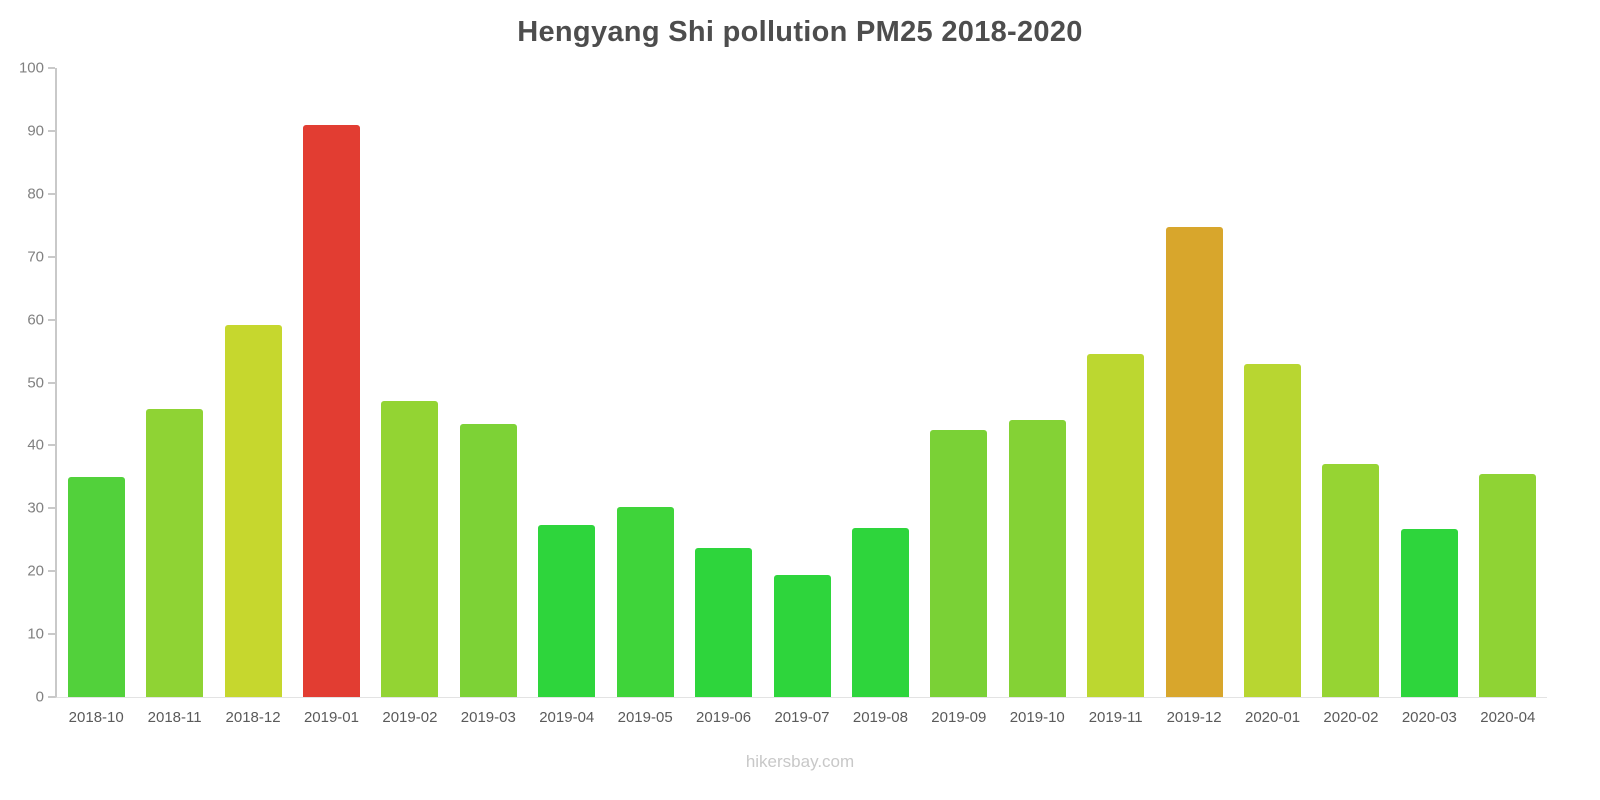 This screenshot has width=1600, height=800. I want to click on y-axis-tick-label: 100, so click(31, 68).